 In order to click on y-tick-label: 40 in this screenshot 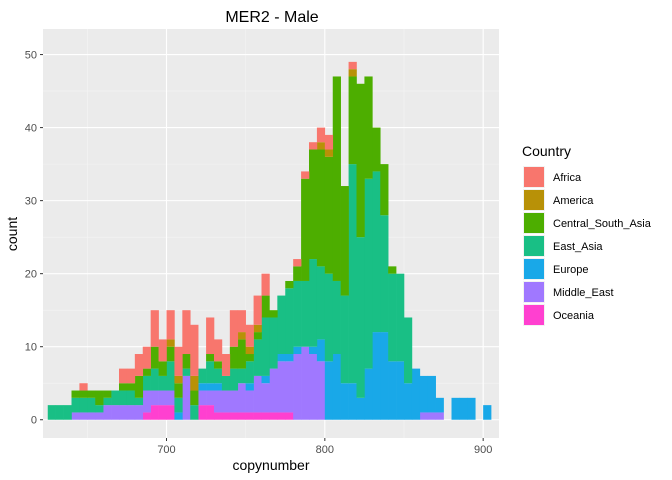, I will do `click(31, 129)`.